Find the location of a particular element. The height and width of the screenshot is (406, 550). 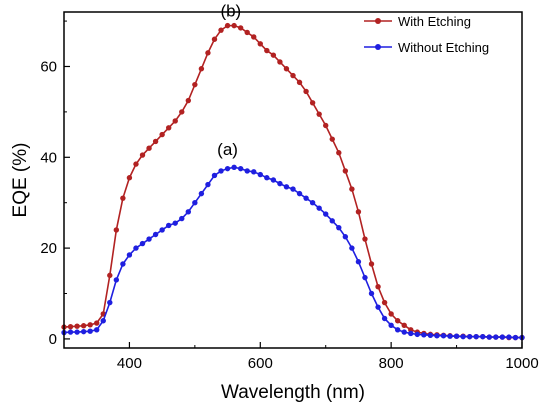

legend-label-without-etching: Without Etching is located at coordinates (443, 47).